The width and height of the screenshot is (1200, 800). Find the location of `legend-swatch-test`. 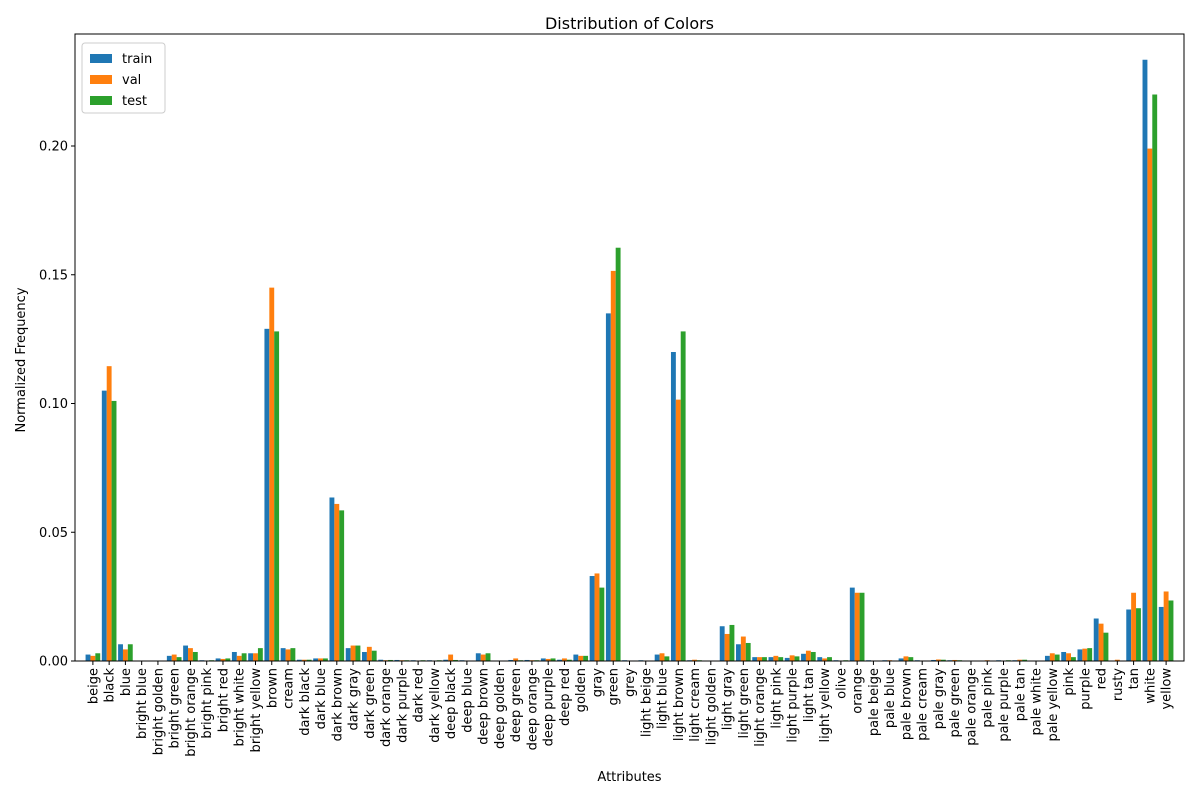

legend-swatch-test is located at coordinates (101, 100).